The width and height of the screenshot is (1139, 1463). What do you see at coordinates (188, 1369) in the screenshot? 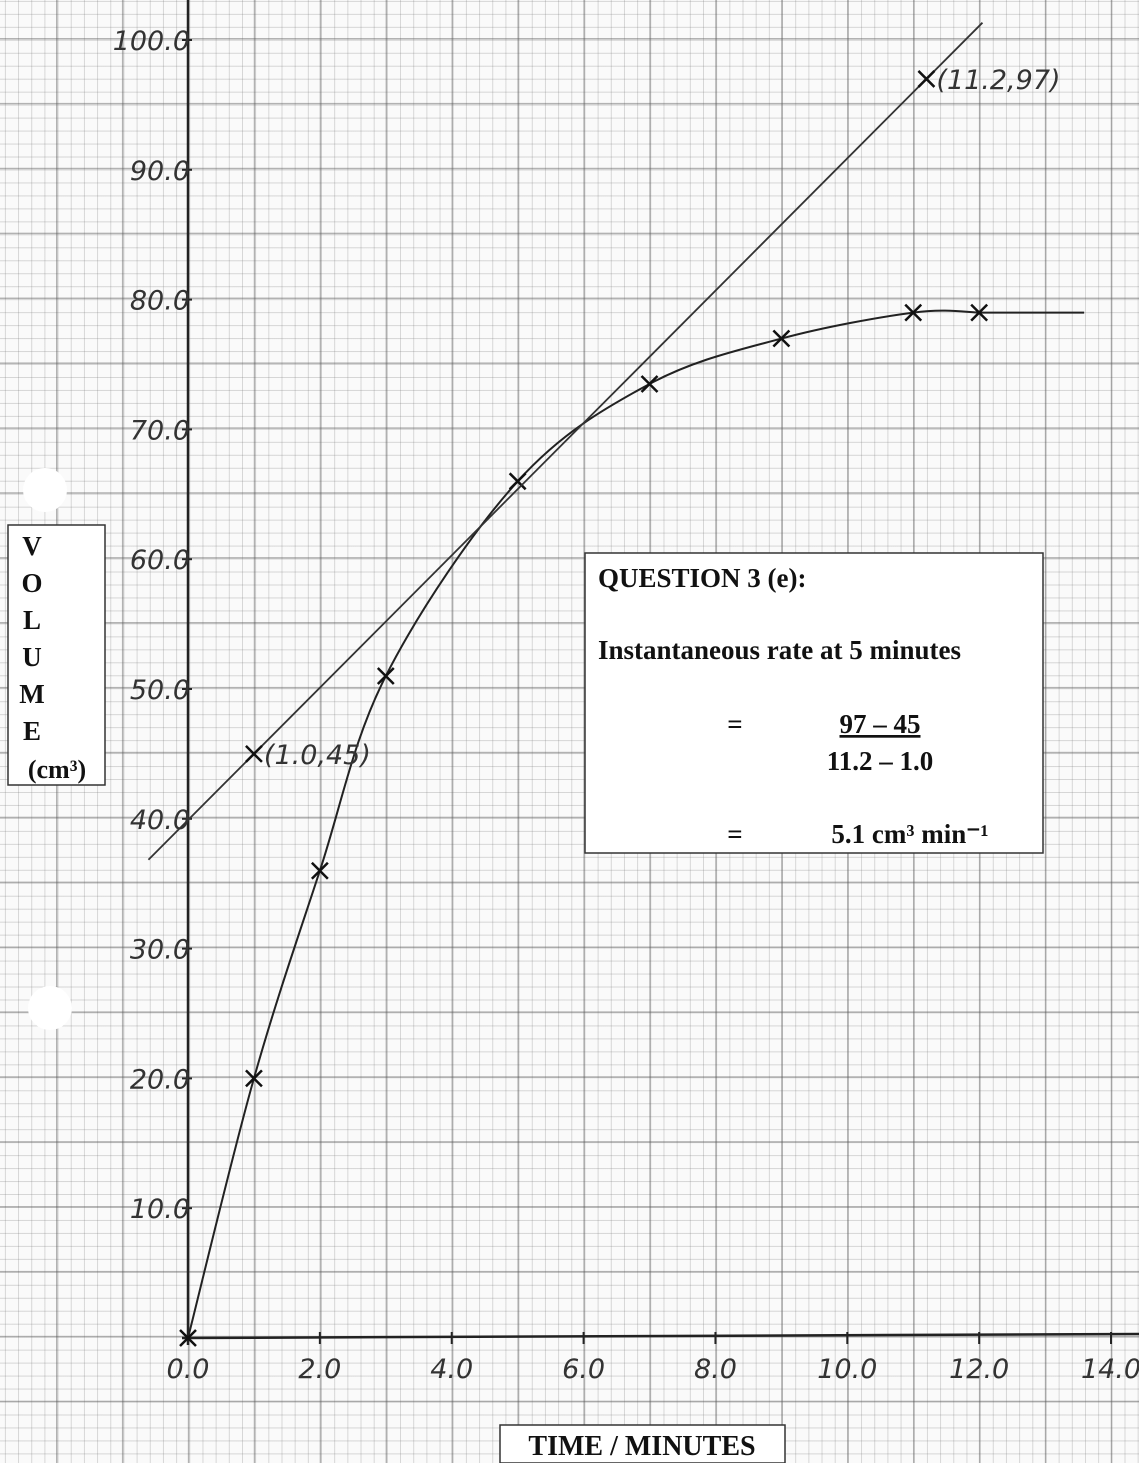
I see `x-tick-label: 0.0` at bounding box center [188, 1369].